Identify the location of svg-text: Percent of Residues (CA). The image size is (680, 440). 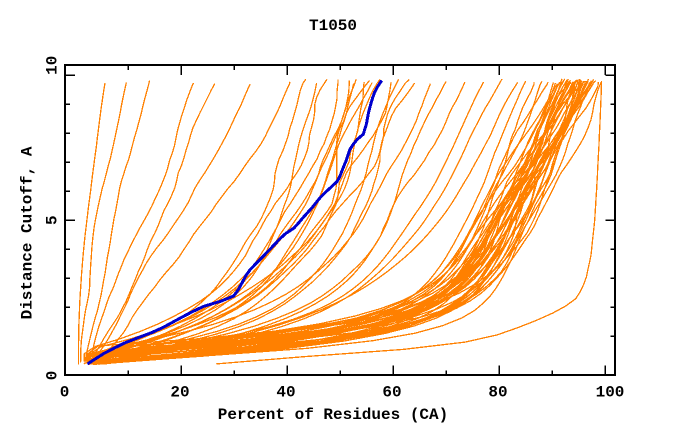
(333, 415).